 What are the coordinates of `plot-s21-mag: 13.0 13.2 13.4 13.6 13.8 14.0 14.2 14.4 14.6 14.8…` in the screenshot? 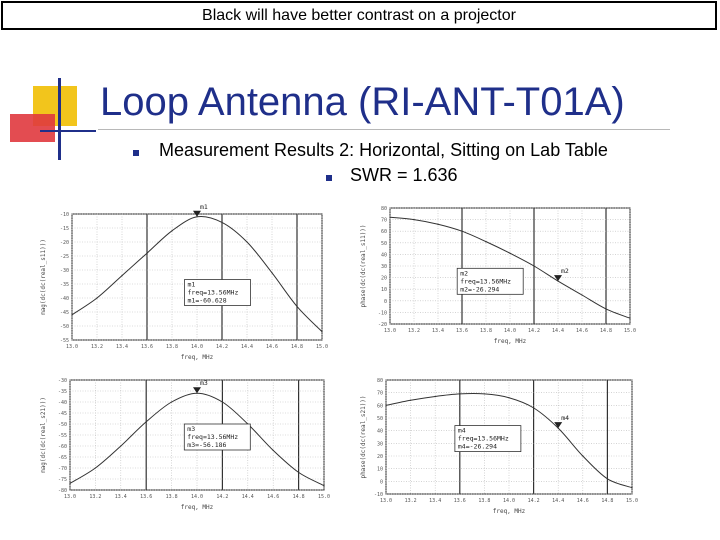 It's located at (186, 446).